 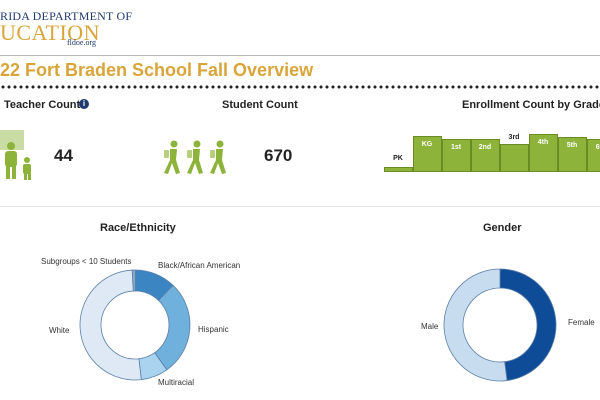 What do you see at coordinates (59, 330) in the screenshot?
I see `race-label-white: White` at bounding box center [59, 330].